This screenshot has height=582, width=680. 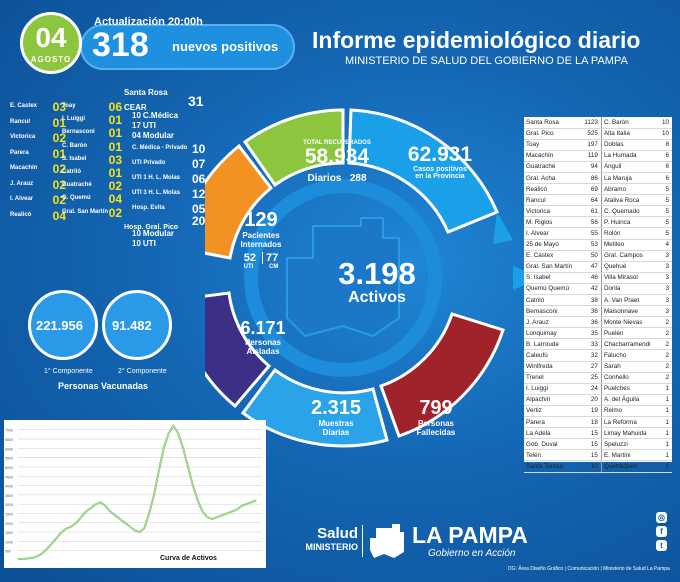 I want to click on sub-row: 17 UTI, so click(x=178, y=126).